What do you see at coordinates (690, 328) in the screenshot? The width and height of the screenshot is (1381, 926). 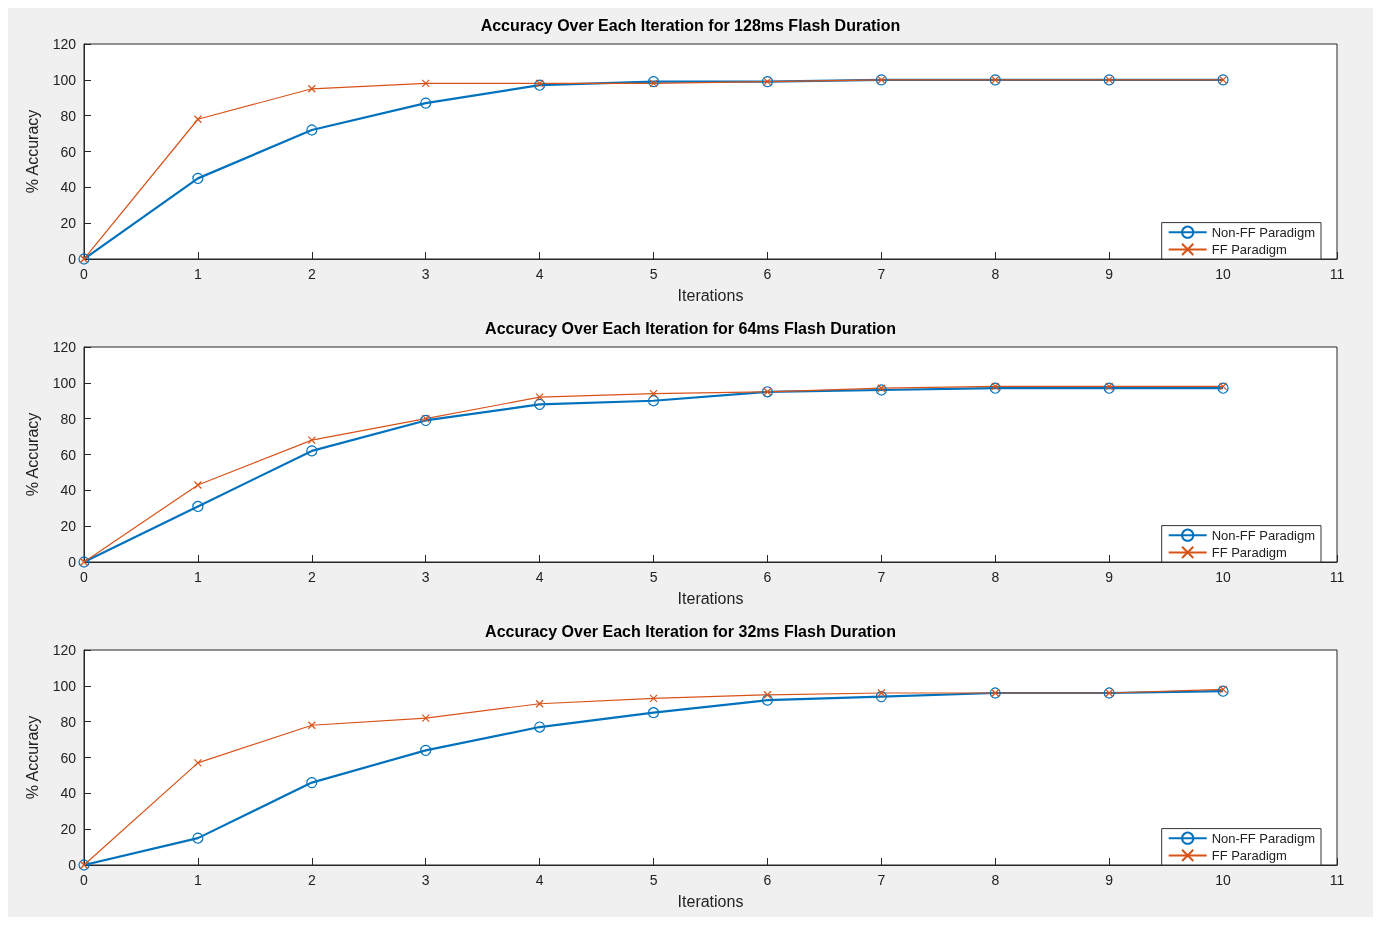 I see `chart-title: Accuracy Over Each Iteration for 64ms Flash Duration` at bounding box center [690, 328].